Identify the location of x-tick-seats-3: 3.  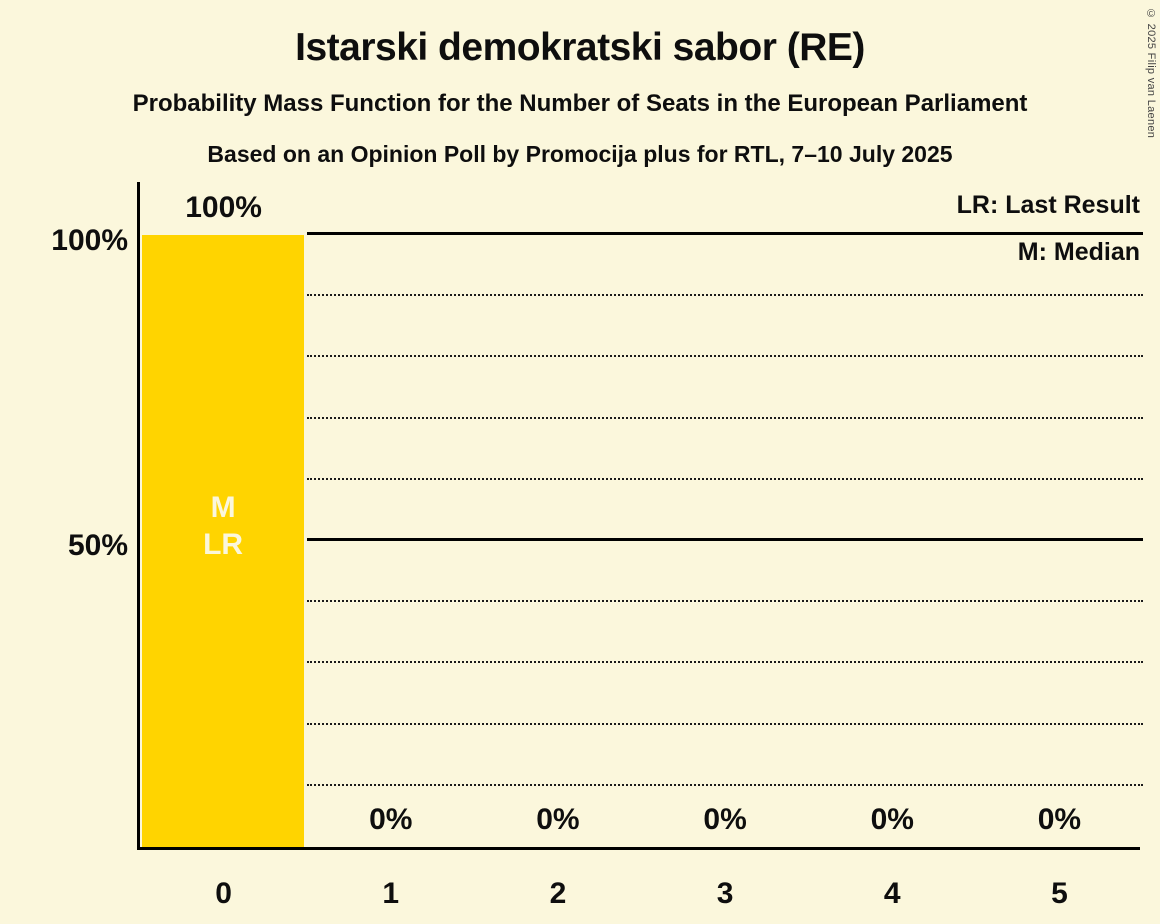
(725, 893).